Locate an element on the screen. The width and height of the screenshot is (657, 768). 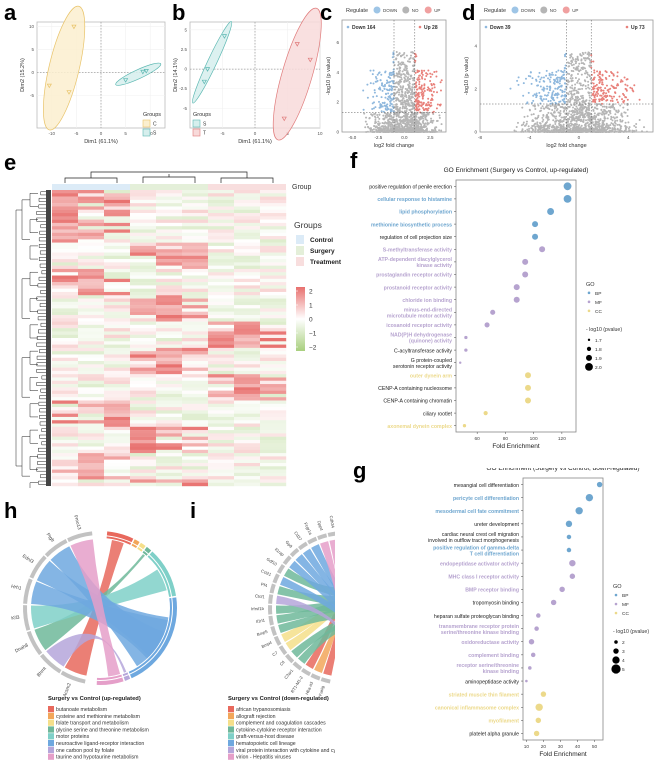
gene-label: Pf4 is located at coordinates (264, 585).